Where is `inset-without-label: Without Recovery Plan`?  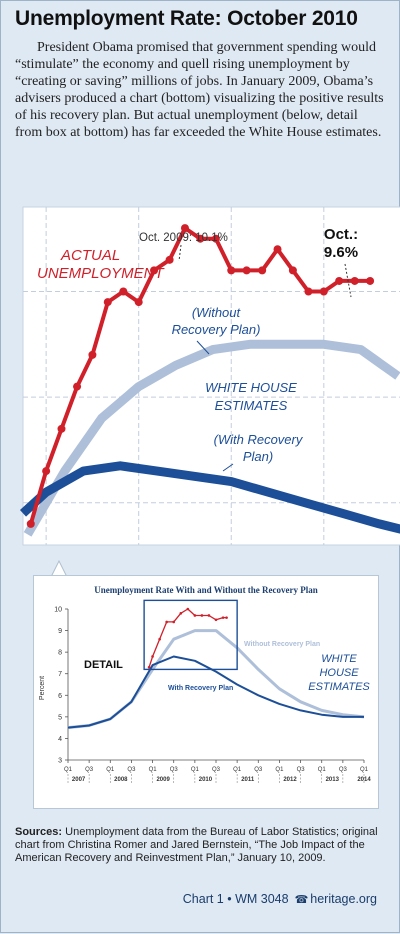 inset-without-label: Without Recovery Plan is located at coordinates (282, 644).